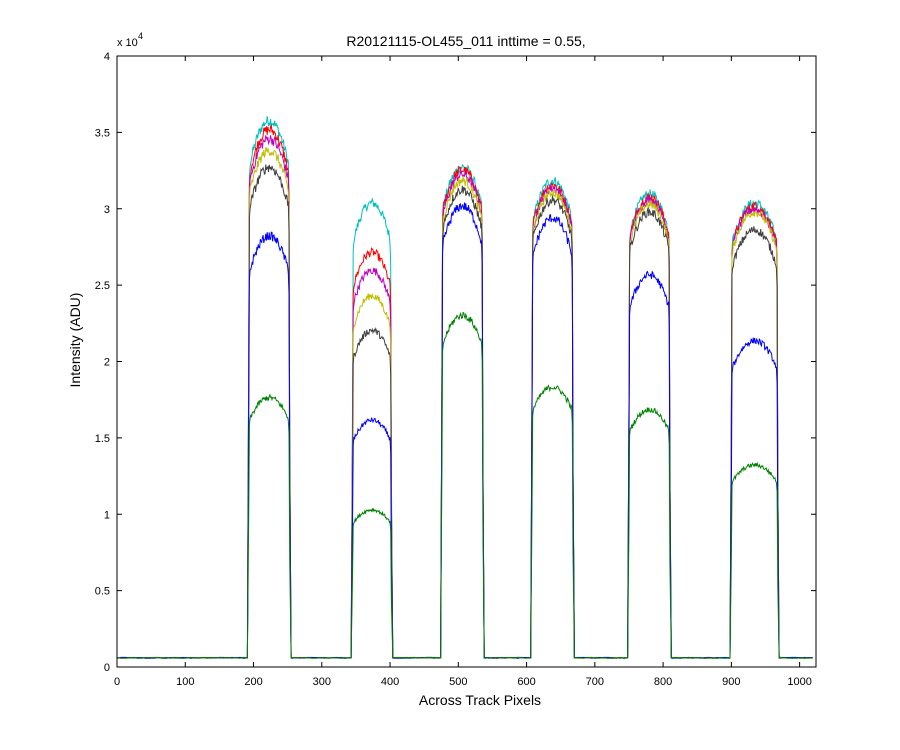 This screenshot has height=750, width=900. Describe the element at coordinates (799, 682) in the screenshot. I see `x-tick-label: 1000` at that location.